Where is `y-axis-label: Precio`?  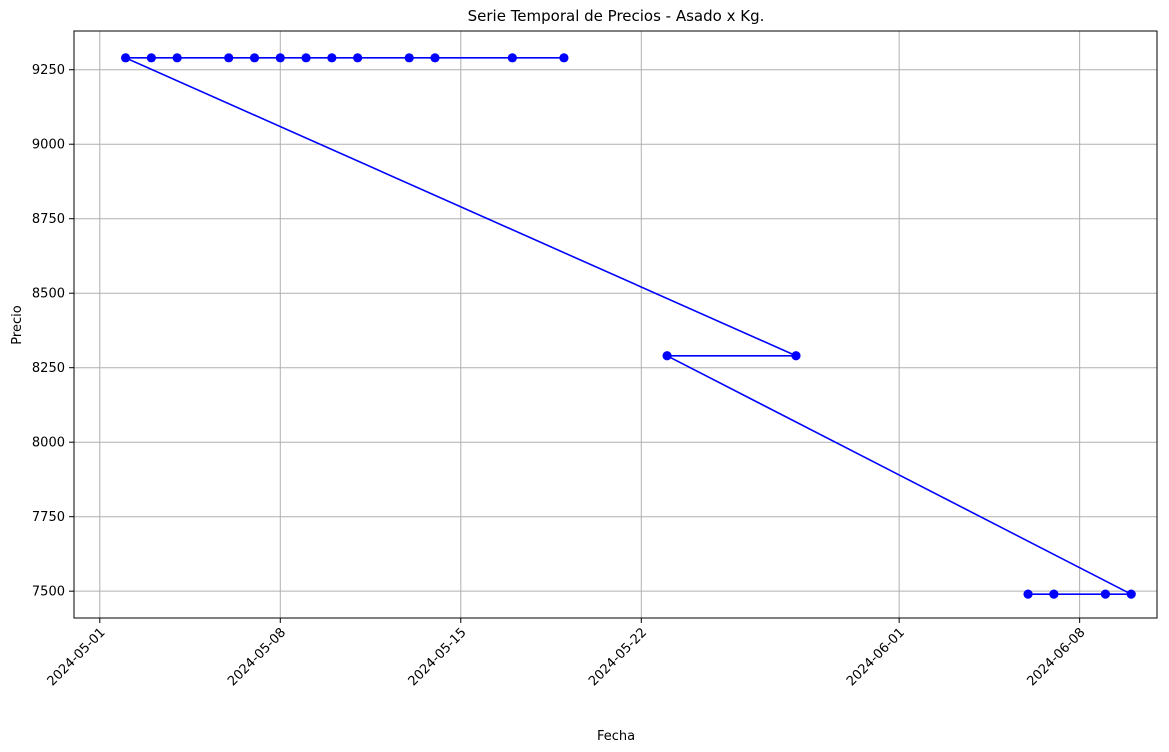 y-axis-label: Precio is located at coordinates (17, 324).